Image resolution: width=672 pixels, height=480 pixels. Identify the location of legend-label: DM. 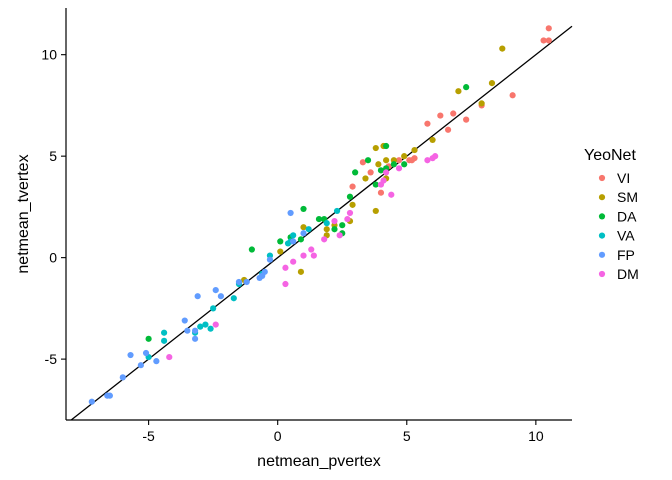
(628, 274).